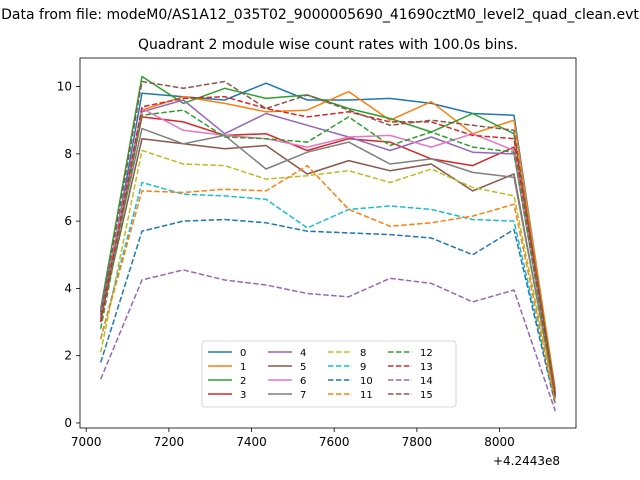 The width and height of the screenshot is (640, 480). Describe the element at coordinates (417, 442) in the screenshot. I see `x-tick-label: 7800` at that location.